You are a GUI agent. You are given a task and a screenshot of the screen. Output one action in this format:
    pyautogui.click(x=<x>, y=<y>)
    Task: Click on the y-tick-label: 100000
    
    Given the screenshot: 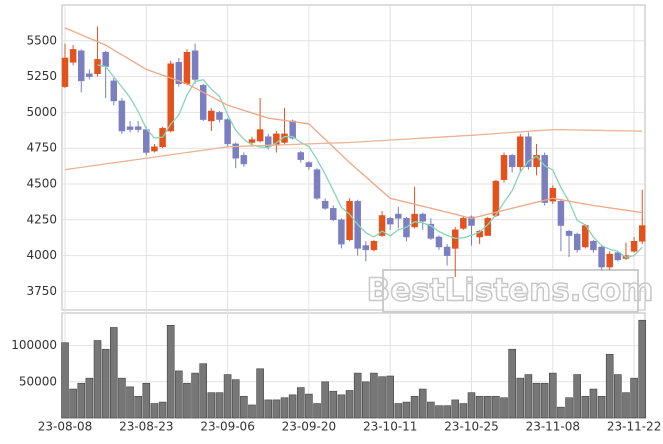 What is the action you would take?
    pyautogui.click(x=34, y=345)
    